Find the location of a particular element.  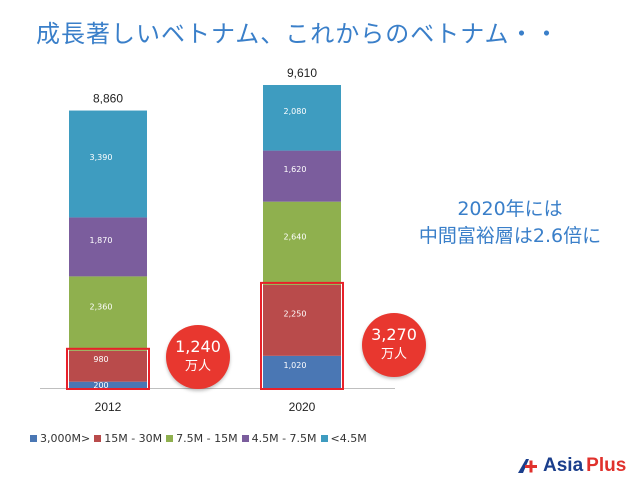

bubble-2020-unit: 万人 is located at coordinates (393, 354).